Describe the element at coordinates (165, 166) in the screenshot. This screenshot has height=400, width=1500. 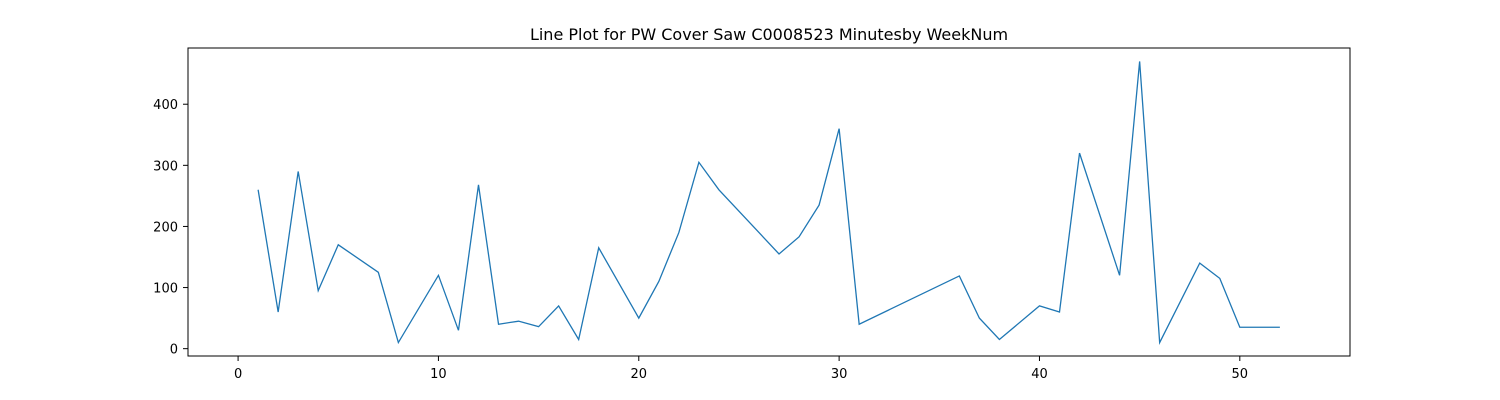
I see `y-tick-label: 300` at that location.